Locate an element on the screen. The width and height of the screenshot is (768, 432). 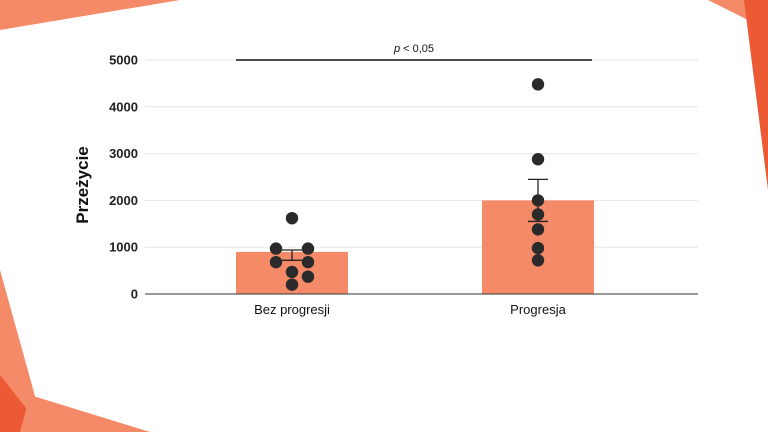
significance-label: p < 0,05 is located at coordinates (413, 49).